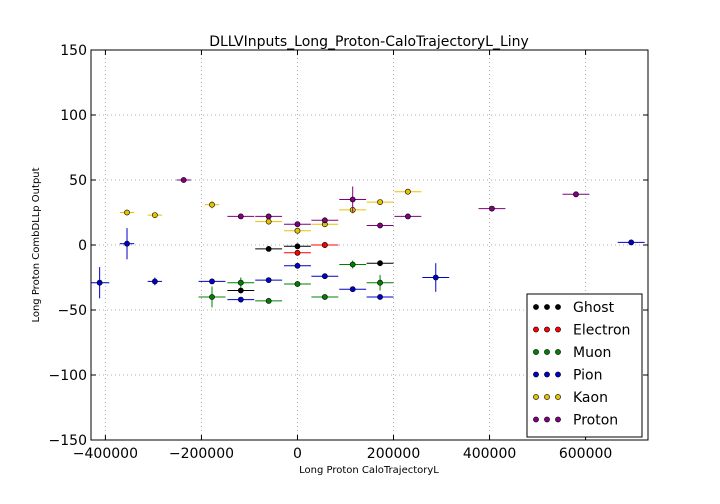 The height and width of the screenshot is (504, 720). I want to click on y-axis-label: Long Proton CombDLLp Output, so click(36, 244).